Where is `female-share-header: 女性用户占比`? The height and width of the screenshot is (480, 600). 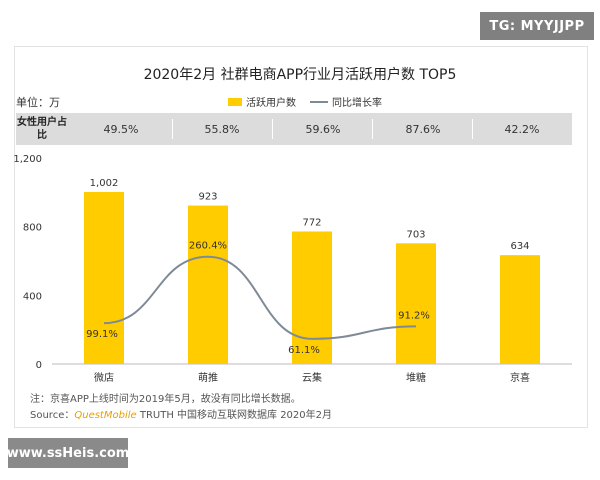
female-share-header: 女性用户占比 is located at coordinates (42, 129).